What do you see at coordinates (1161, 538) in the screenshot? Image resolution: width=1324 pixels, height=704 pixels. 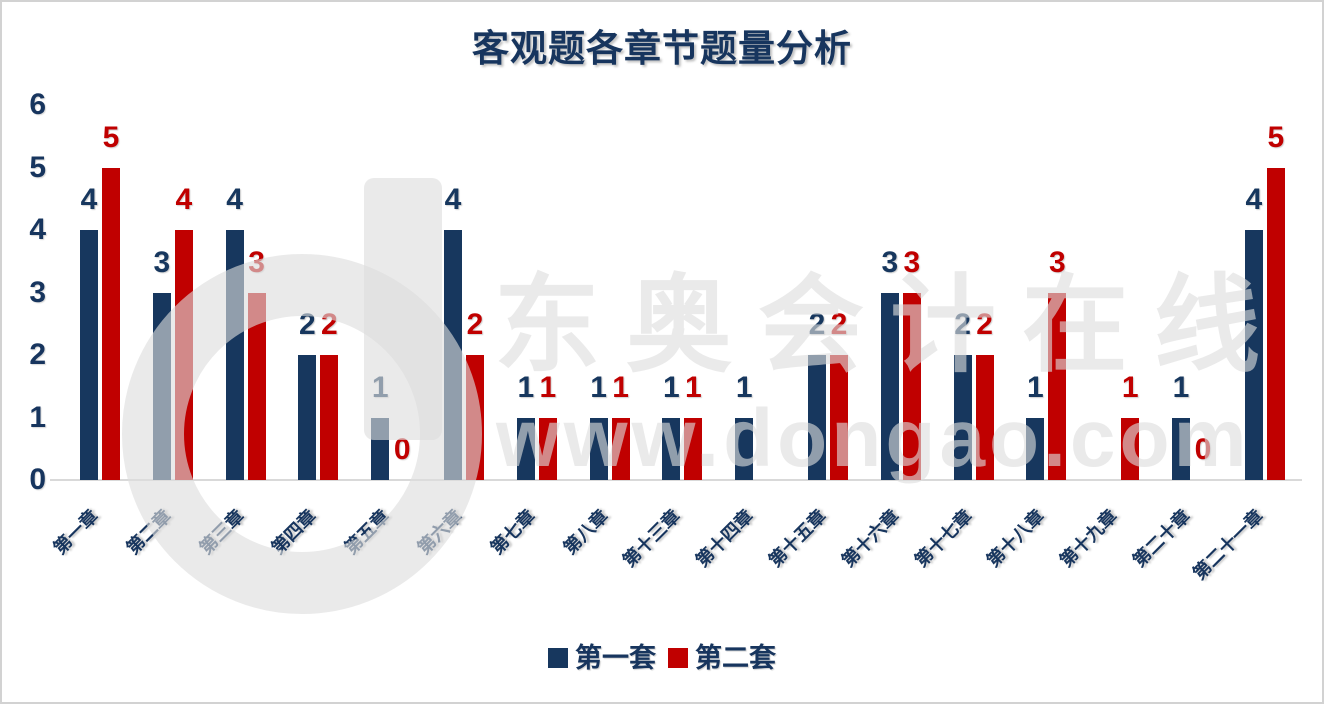 I see `x-tick-label: 第二十章` at bounding box center [1161, 538].